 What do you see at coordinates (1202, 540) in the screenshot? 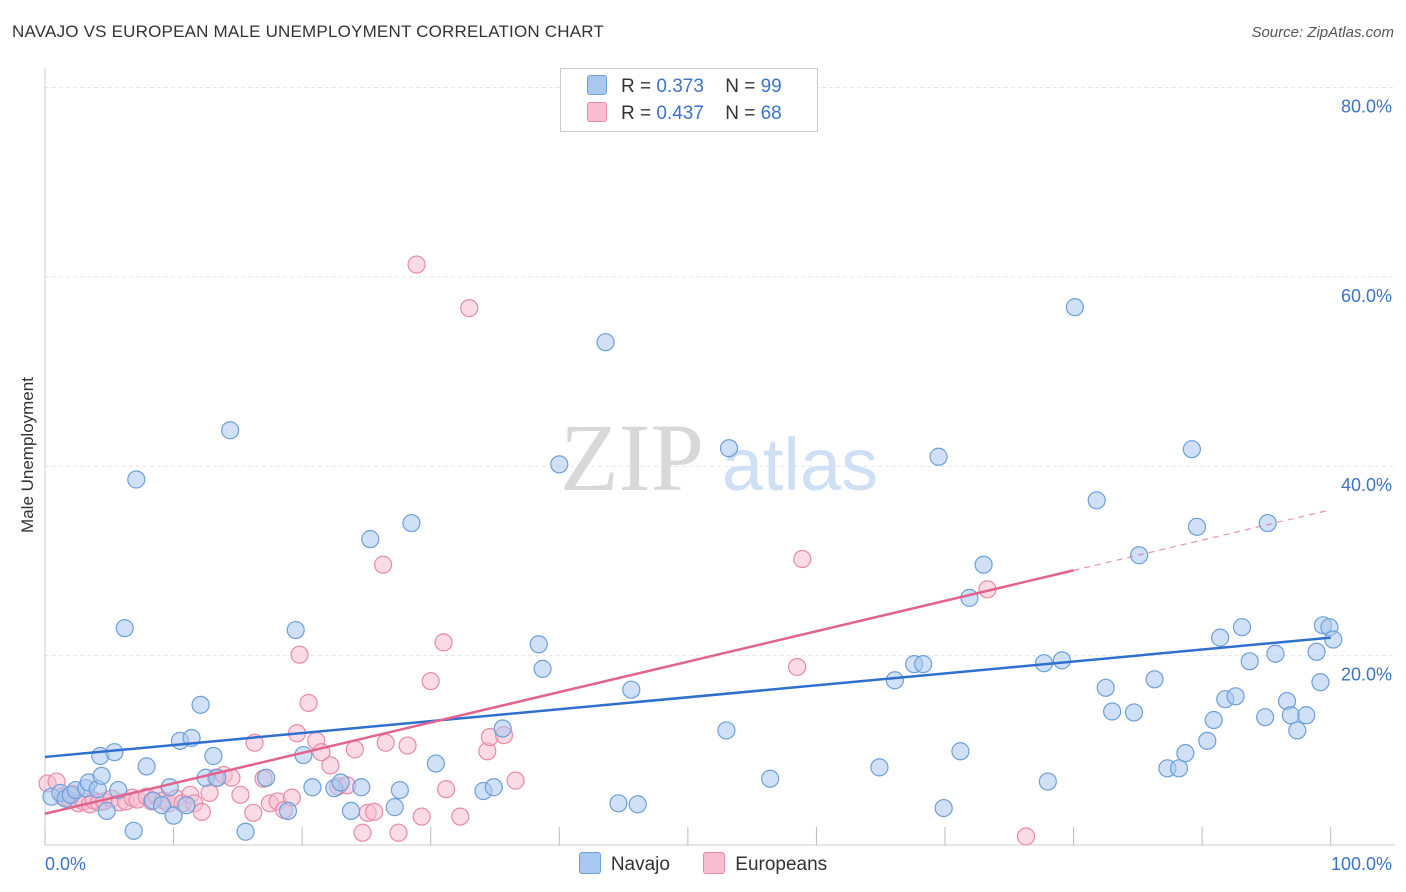
I see `europeans-trend-extension` at bounding box center [1202, 540].